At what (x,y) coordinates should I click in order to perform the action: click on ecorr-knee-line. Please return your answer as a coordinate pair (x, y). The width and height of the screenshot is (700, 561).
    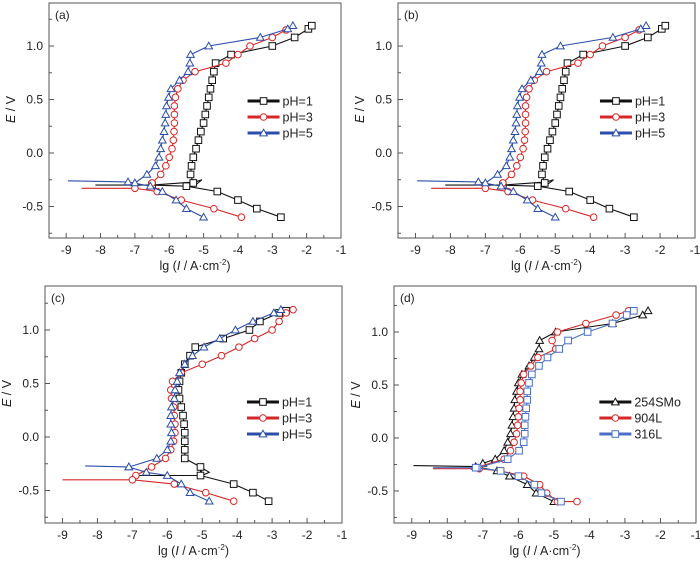
    Looking at the image, I should click on (528, 182).